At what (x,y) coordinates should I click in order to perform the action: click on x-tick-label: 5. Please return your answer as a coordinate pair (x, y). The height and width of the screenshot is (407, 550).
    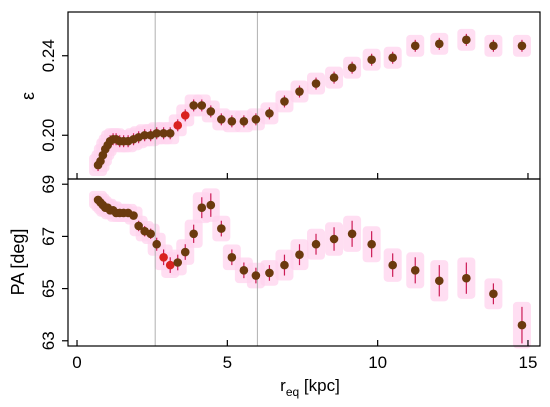
    Looking at the image, I should click on (227, 362).